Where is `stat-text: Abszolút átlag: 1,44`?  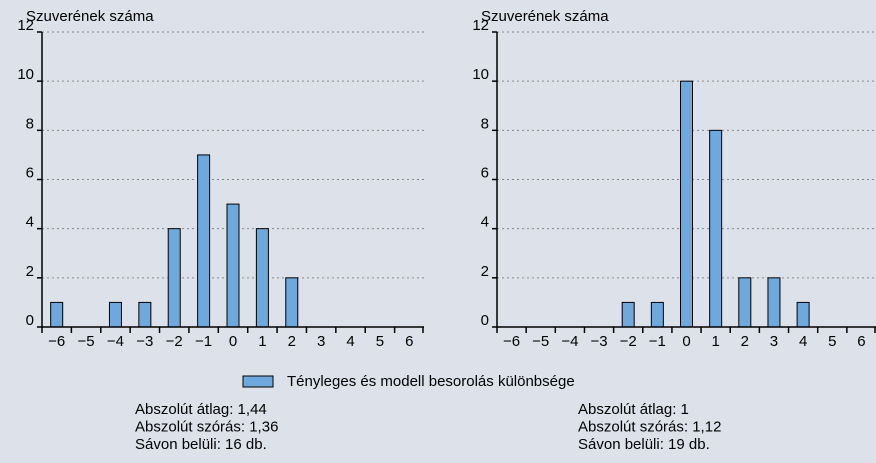 stat-text: Abszolút átlag: 1,44 is located at coordinates (201, 409).